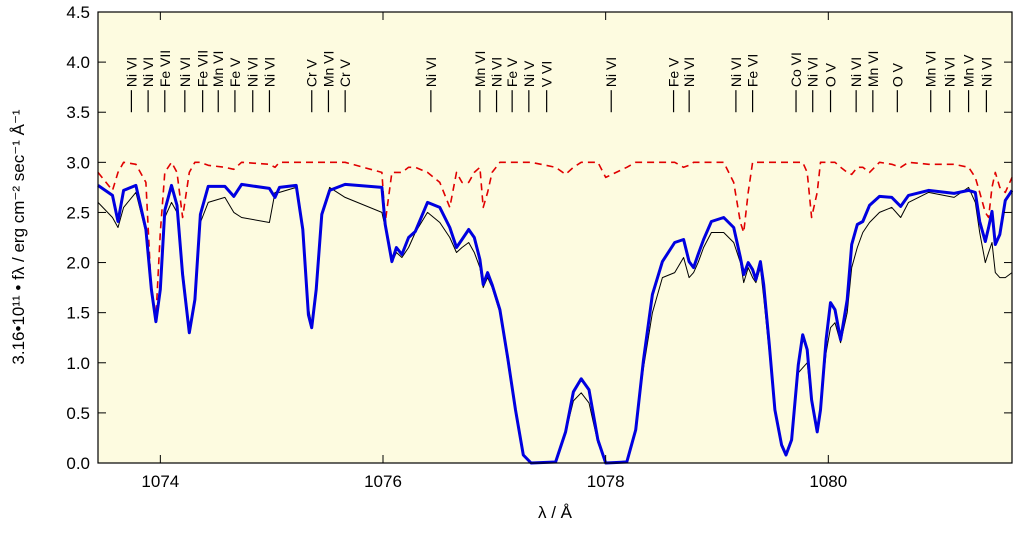 The height and width of the screenshot is (534, 1013). What do you see at coordinates (969, 70) in the screenshot?
I see `line-id-label: Mn V` at bounding box center [969, 70].